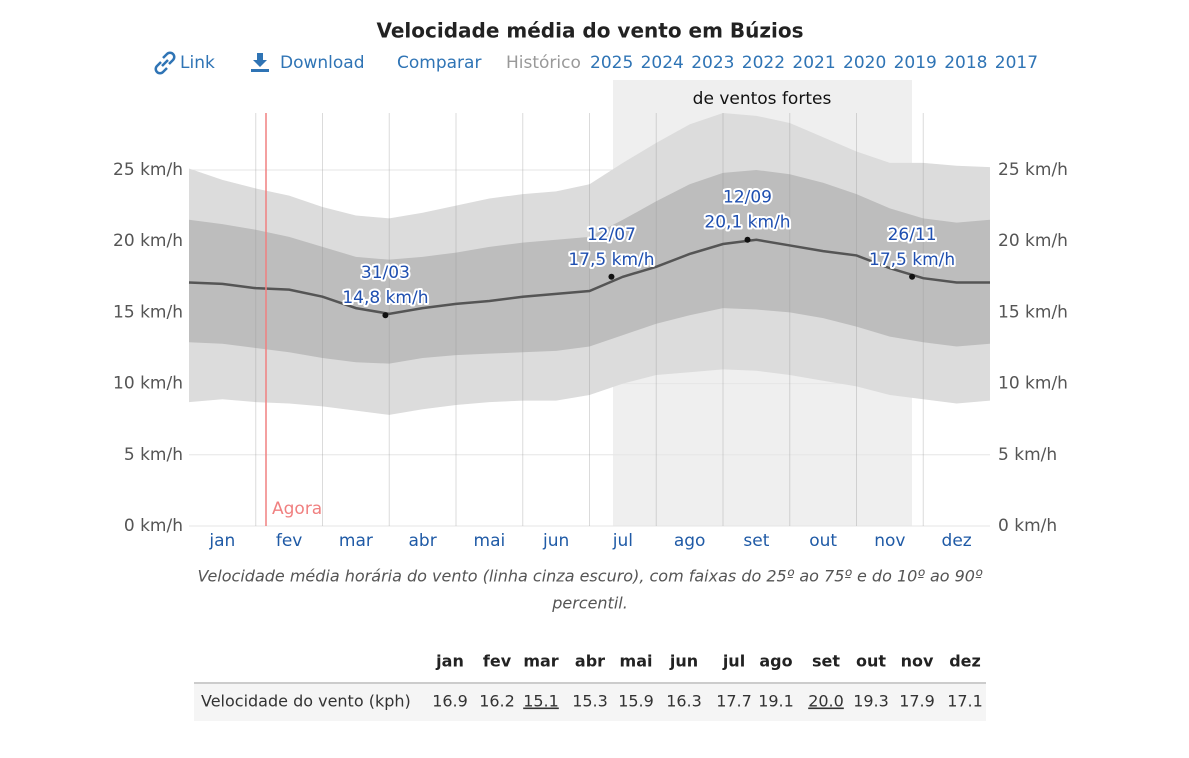  What do you see at coordinates (589, 31) in the screenshot?
I see `chart-title: Velocidade média do vento em Búzios` at bounding box center [589, 31].